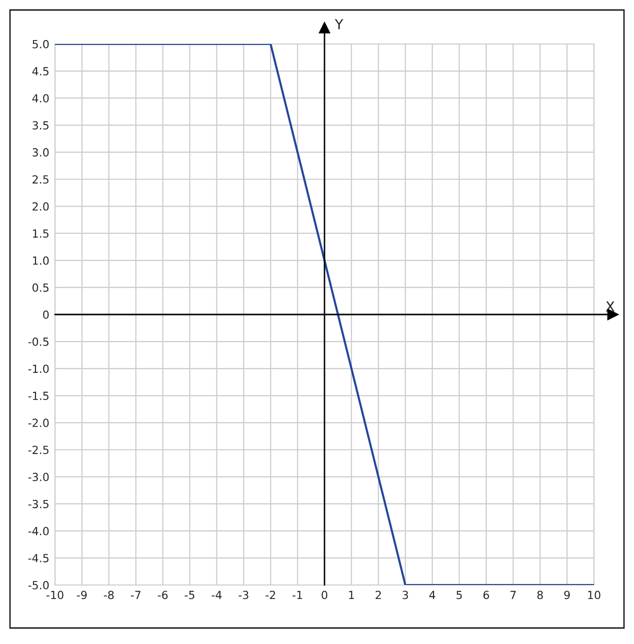 The image size is (634, 644). What do you see at coordinates (38, 396) in the screenshot?
I see `y-tick-label: -1.5` at bounding box center [38, 396].